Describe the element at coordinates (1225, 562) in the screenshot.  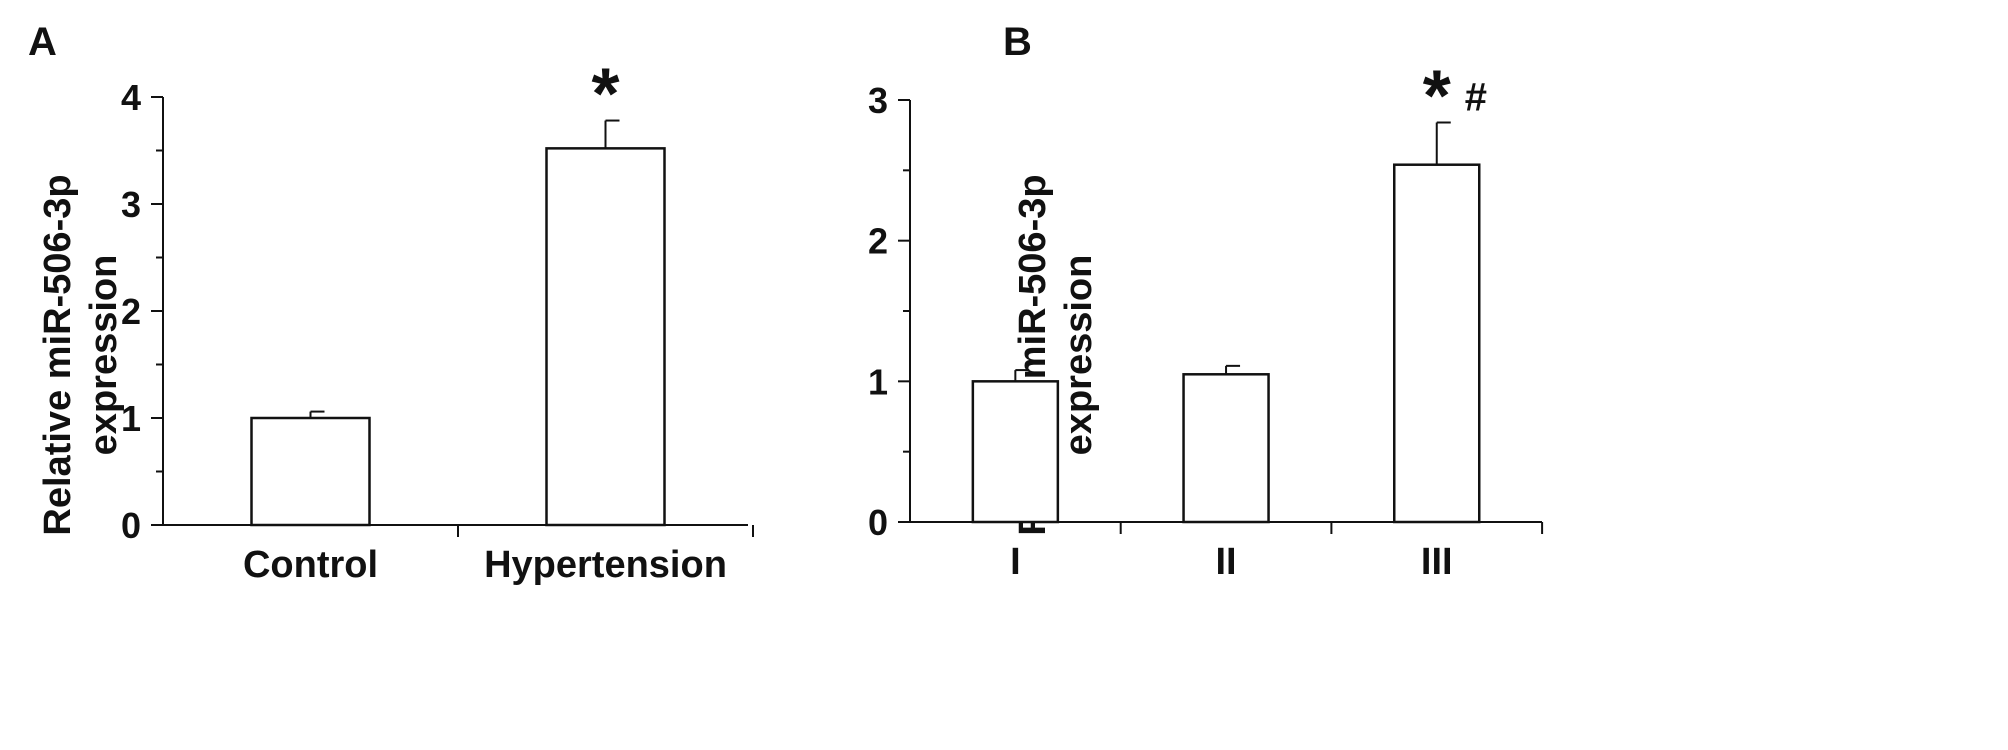
I see `x-category-label: II` at that location.